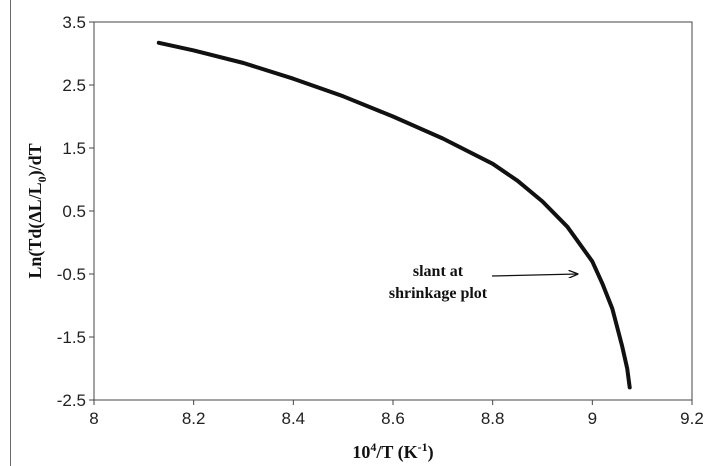 This screenshot has height=466, width=707. Describe the element at coordinates (71, 337) in the screenshot. I see `y-tick-label: -1.5` at that location.